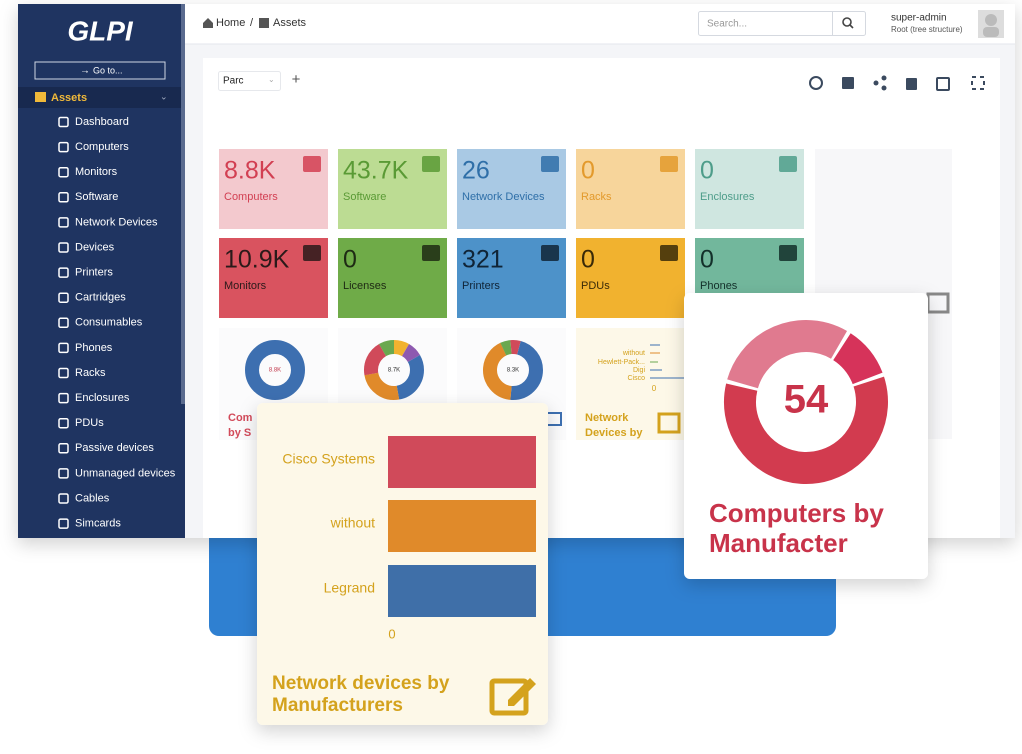  Describe the element at coordinates (607, 418) in the screenshot. I see `mini-title: Network` at that location.